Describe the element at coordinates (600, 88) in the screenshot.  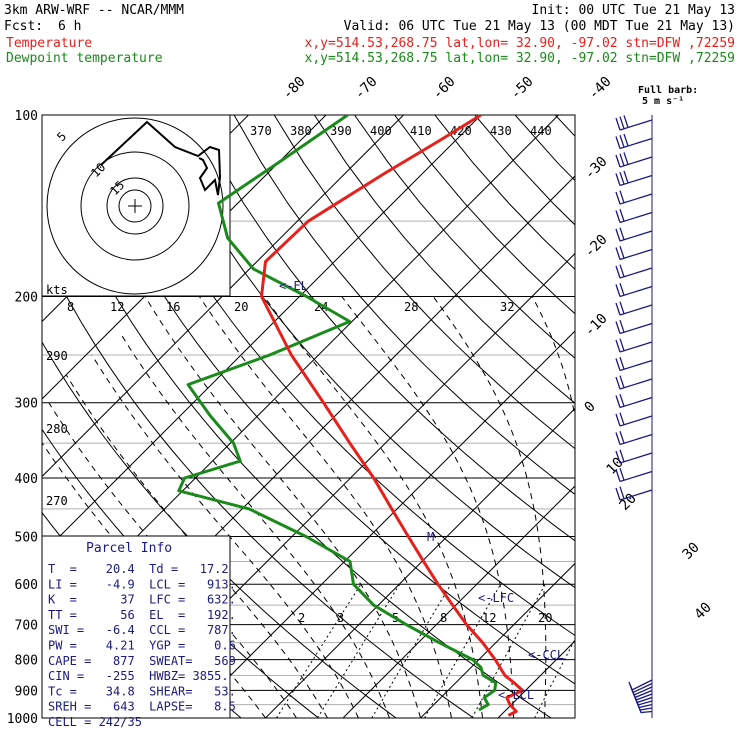
I see `isotherm-label-top: -40` at that location.